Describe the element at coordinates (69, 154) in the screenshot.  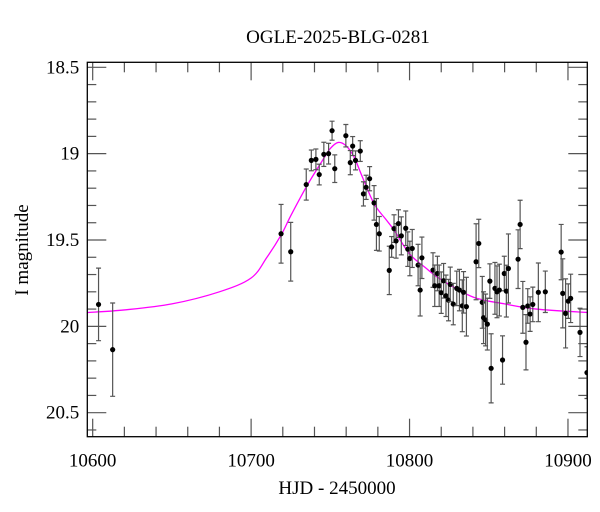
I see `y-tick-label: 19` at that location.